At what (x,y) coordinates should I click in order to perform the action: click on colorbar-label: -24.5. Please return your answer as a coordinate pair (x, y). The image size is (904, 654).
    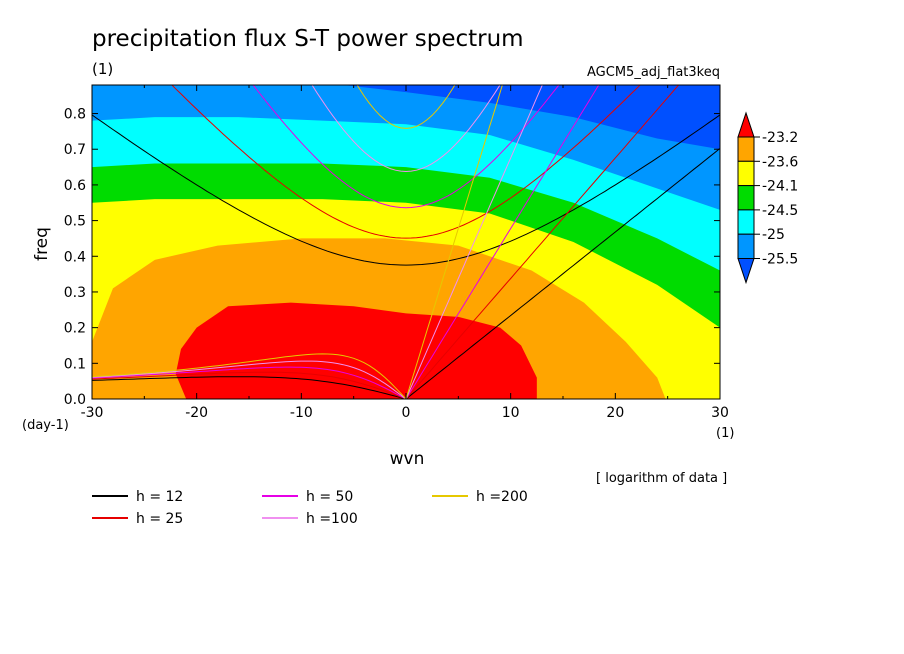
    Looking at the image, I should click on (780, 211).